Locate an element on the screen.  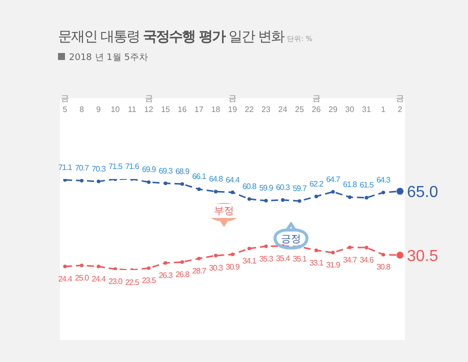
data-label: 35.4 is located at coordinates (283, 259).